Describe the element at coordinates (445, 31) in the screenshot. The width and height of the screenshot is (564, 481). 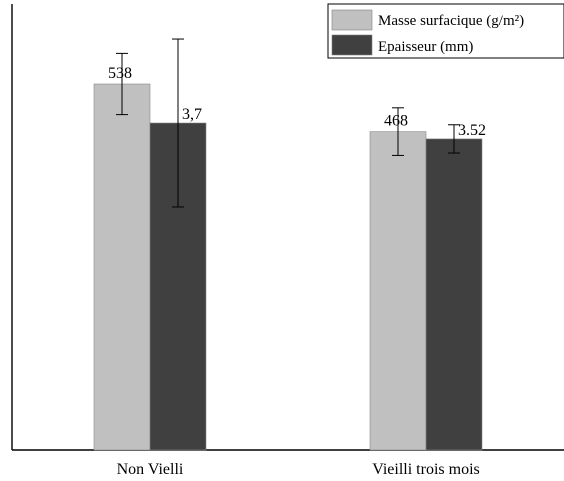
I see `legend: Masse surfacique (g/m²) Epaisseur (mm)` at that location.